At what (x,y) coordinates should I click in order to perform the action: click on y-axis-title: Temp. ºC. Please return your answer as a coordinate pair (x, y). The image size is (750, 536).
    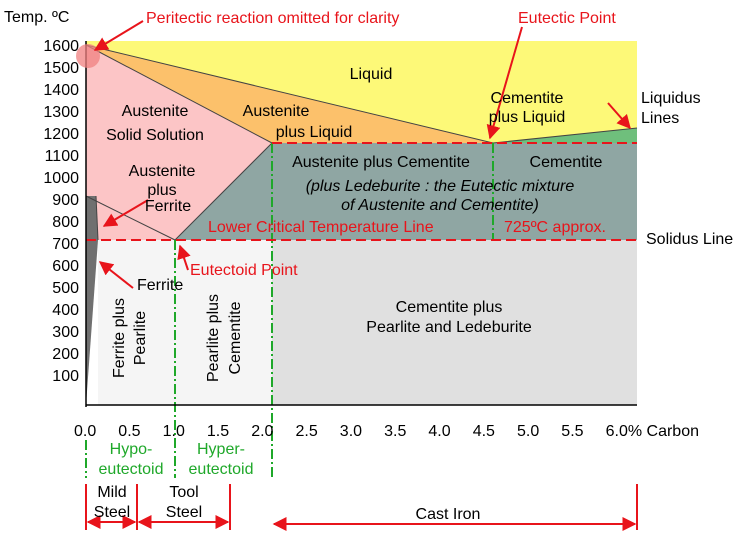
    Looking at the image, I should click on (36, 17).